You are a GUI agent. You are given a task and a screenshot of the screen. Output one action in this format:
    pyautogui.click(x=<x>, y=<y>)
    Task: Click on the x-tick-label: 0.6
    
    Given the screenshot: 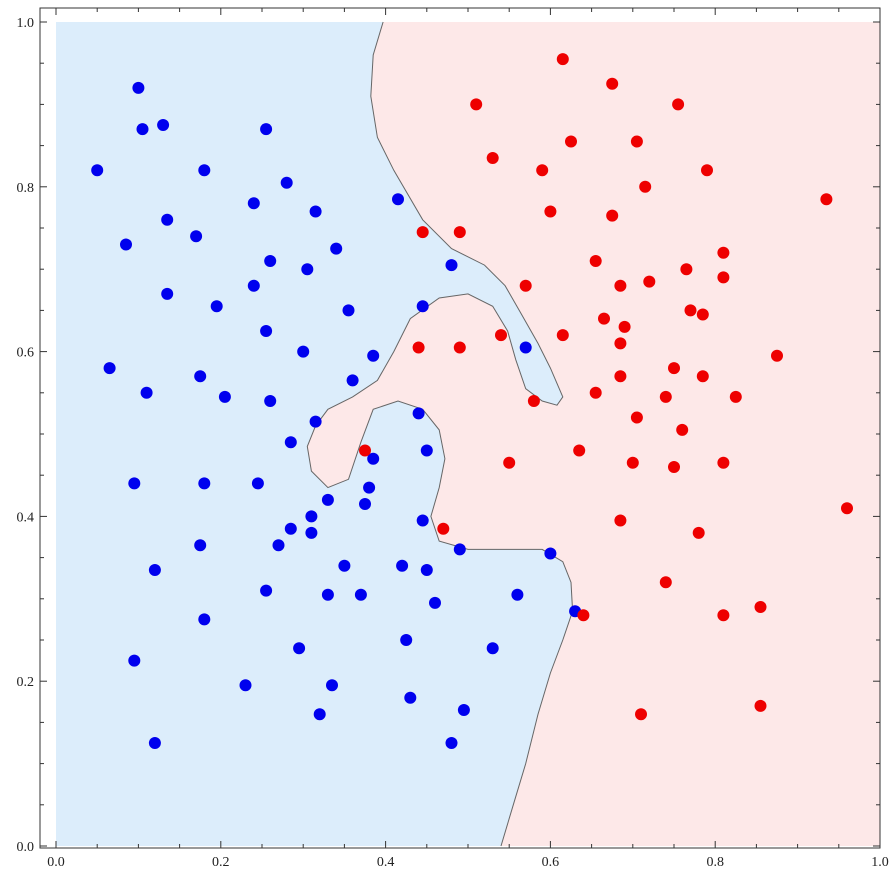 What is the action you would take?
    pyautogui.click(x=551, y=862)
    